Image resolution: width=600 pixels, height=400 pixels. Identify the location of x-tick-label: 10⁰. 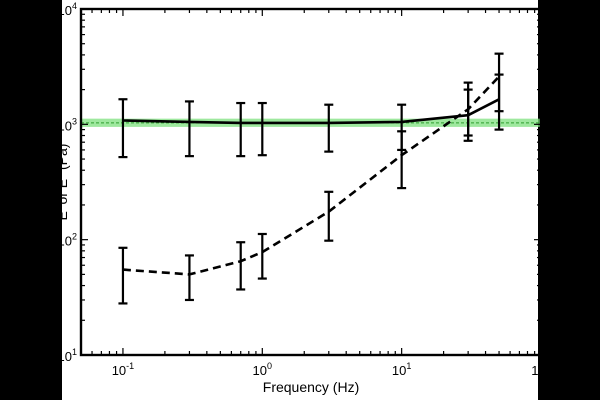
(262, 369).